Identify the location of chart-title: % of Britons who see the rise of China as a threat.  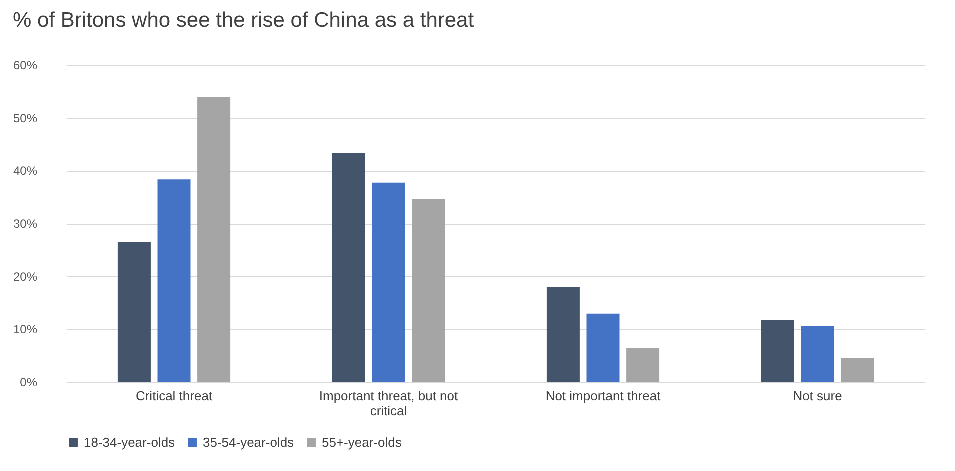
(243, 20).